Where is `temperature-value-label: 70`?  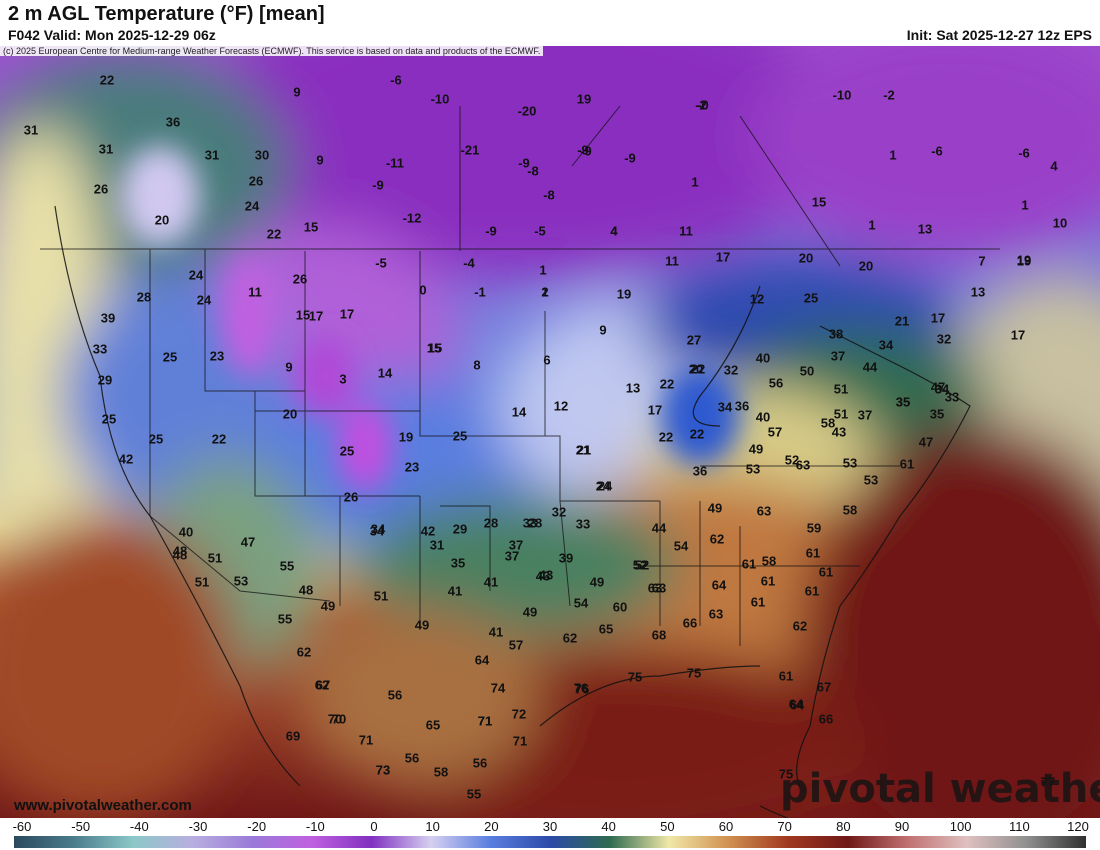
temperature-value-label: 70 is located at coordinates (339, 718).